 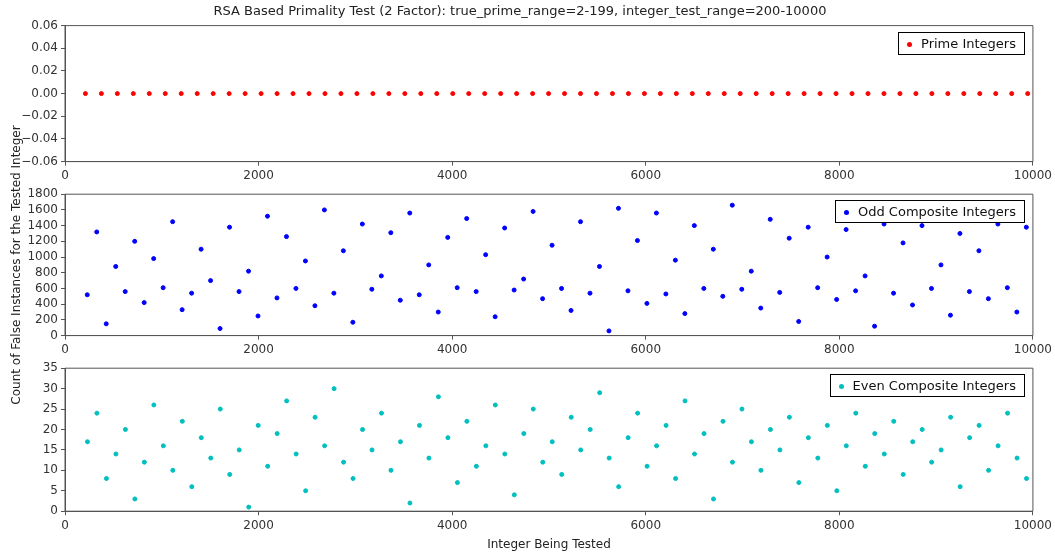 What do you see at coordinates (933, 386) in the screenshot?
I see `legend-label: Even Composite Integers` at bounding box center [933, 386].